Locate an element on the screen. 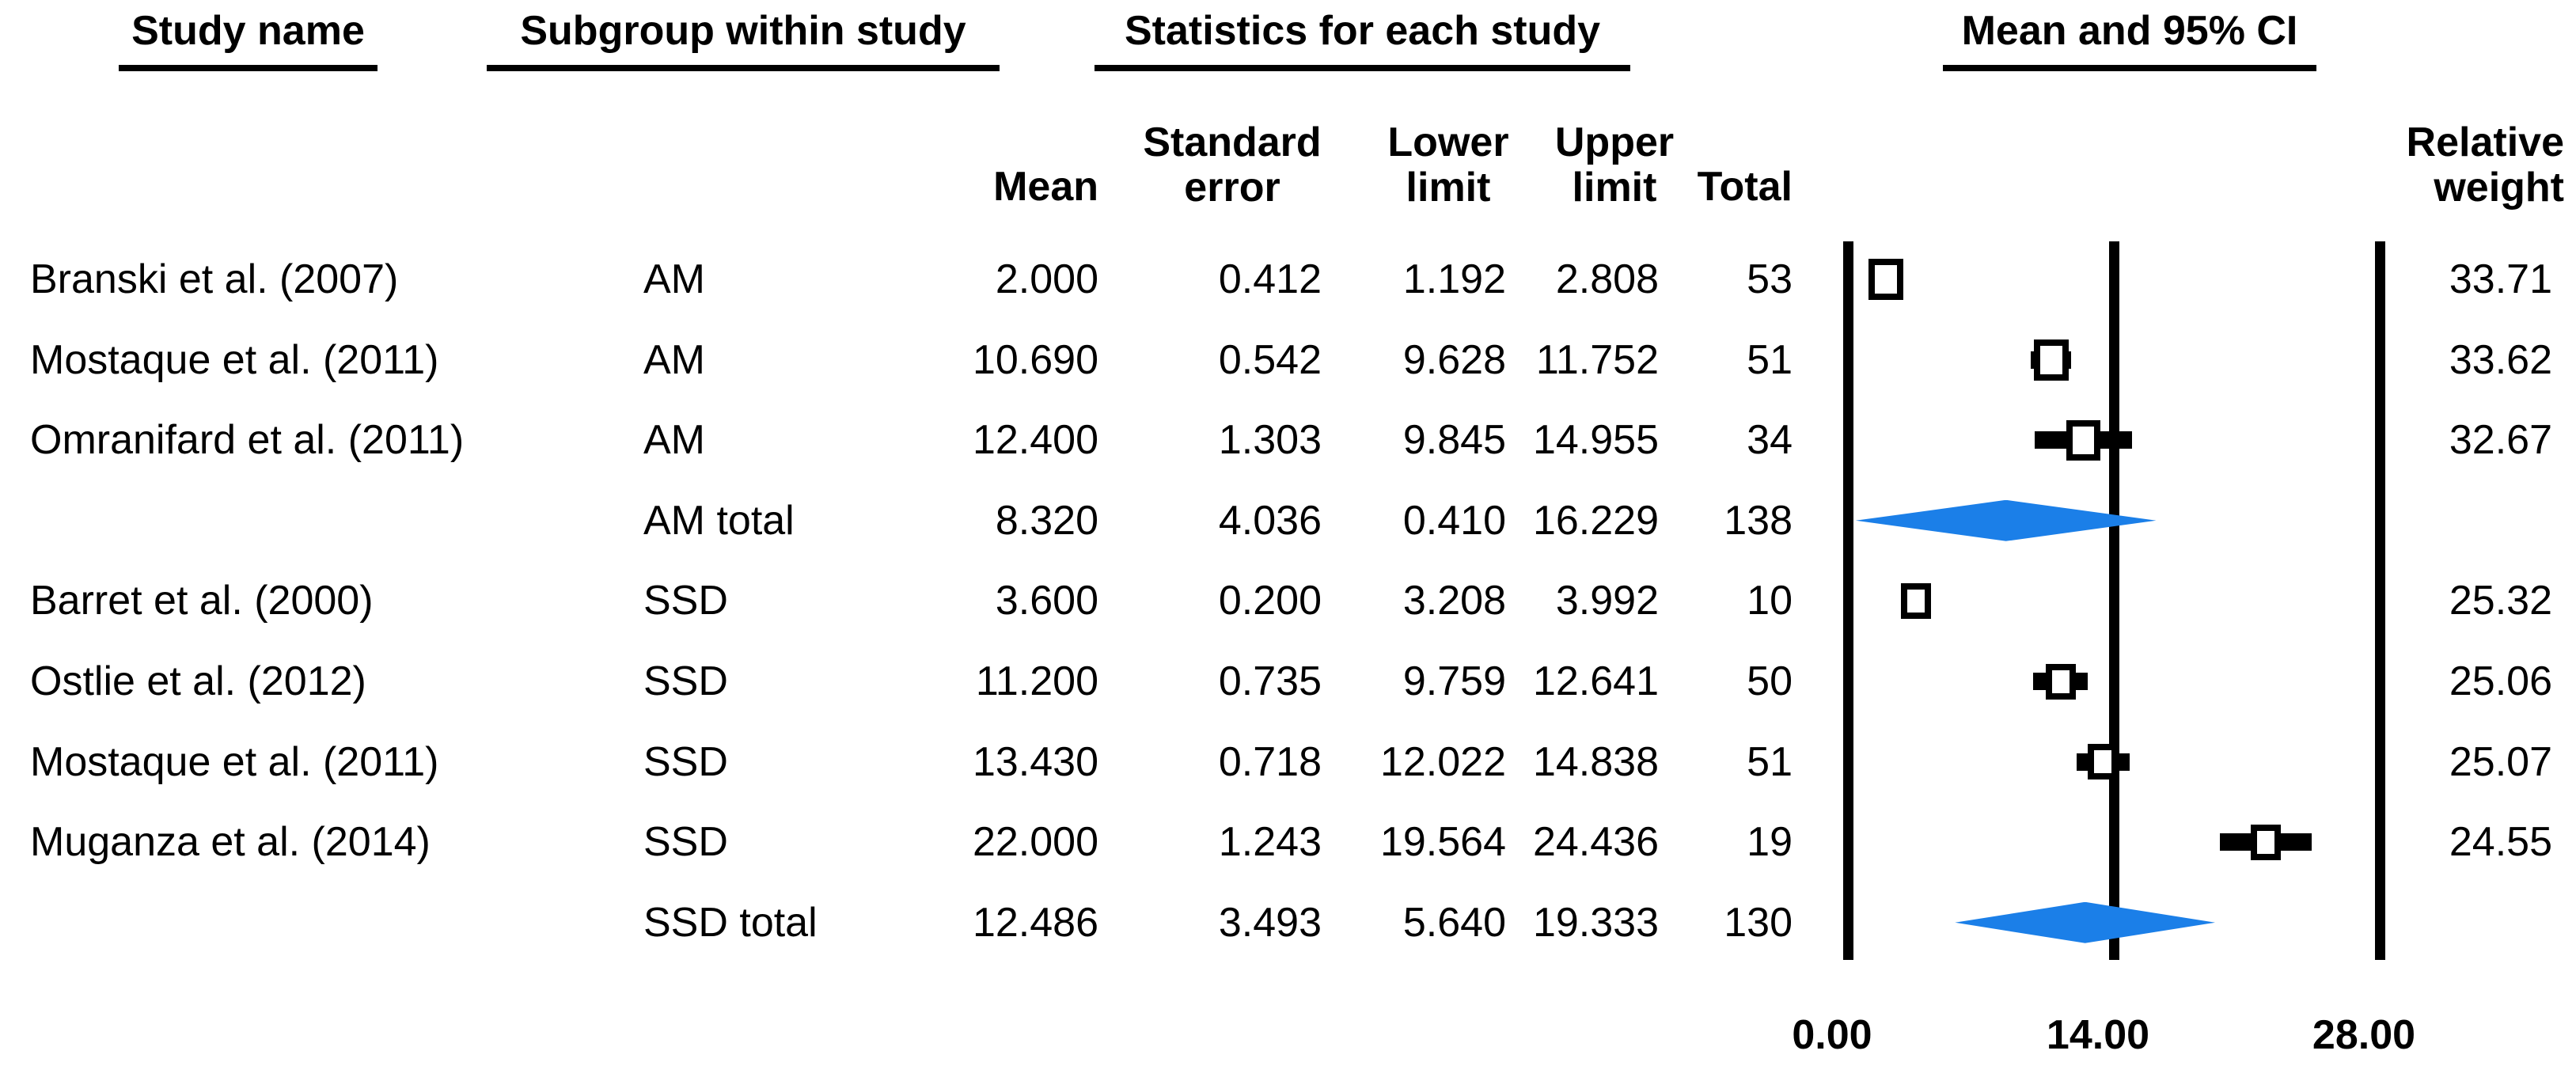  axis-tick-label: 14.00 is located at coordinates (2098, 1035).